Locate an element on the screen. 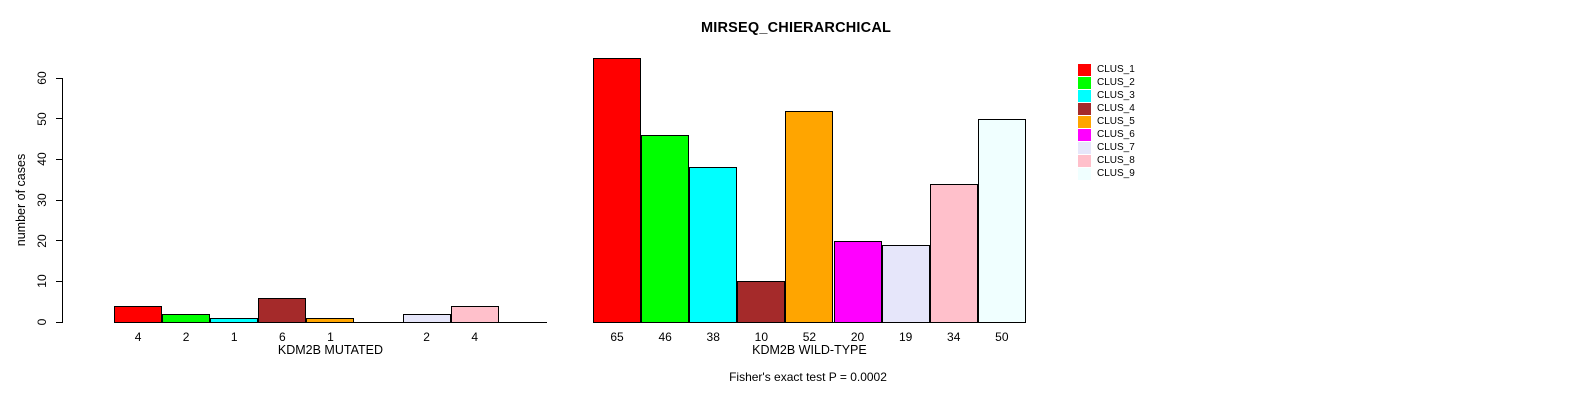 The width and height of the screenshot is (1590, 400). legend-label: CLUS_2 is located at coordinates (1116, 82).